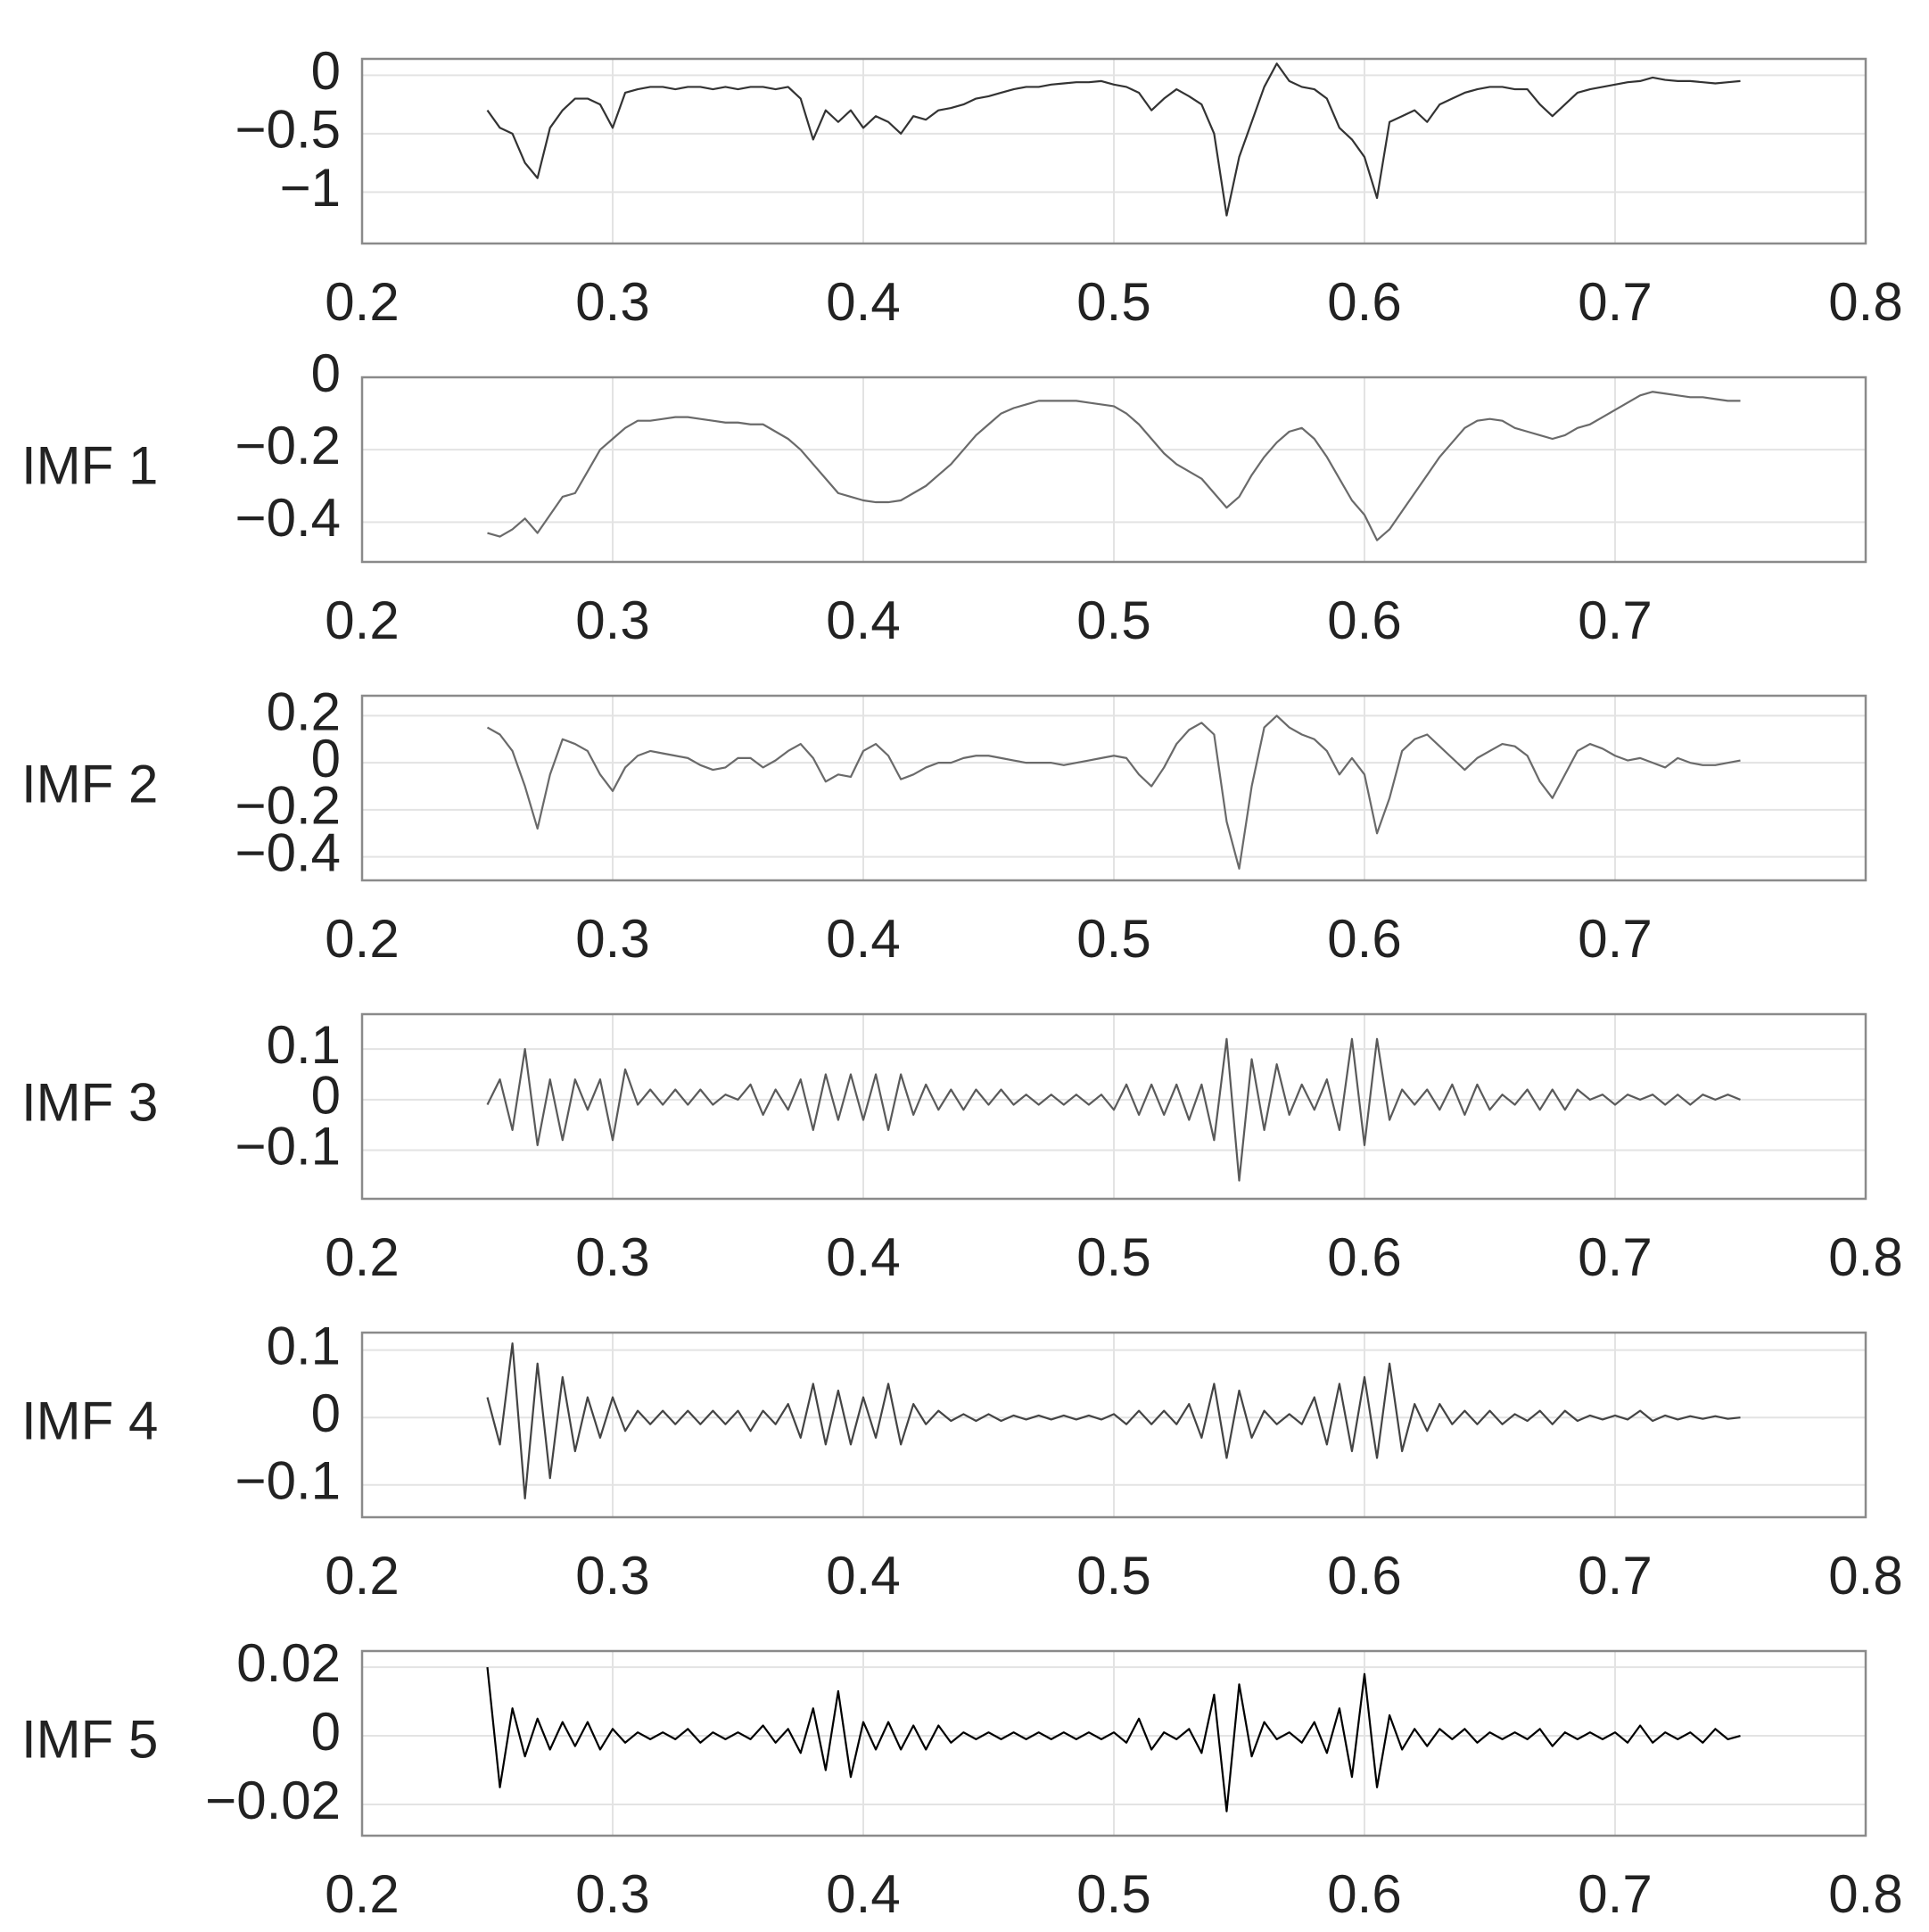 This screenshot has width=1929, height=1932. What do you see at coordinates (288, 130) in the screenshot?
I see `y-tick-label: −0.5` at bounding box center [288, 130].